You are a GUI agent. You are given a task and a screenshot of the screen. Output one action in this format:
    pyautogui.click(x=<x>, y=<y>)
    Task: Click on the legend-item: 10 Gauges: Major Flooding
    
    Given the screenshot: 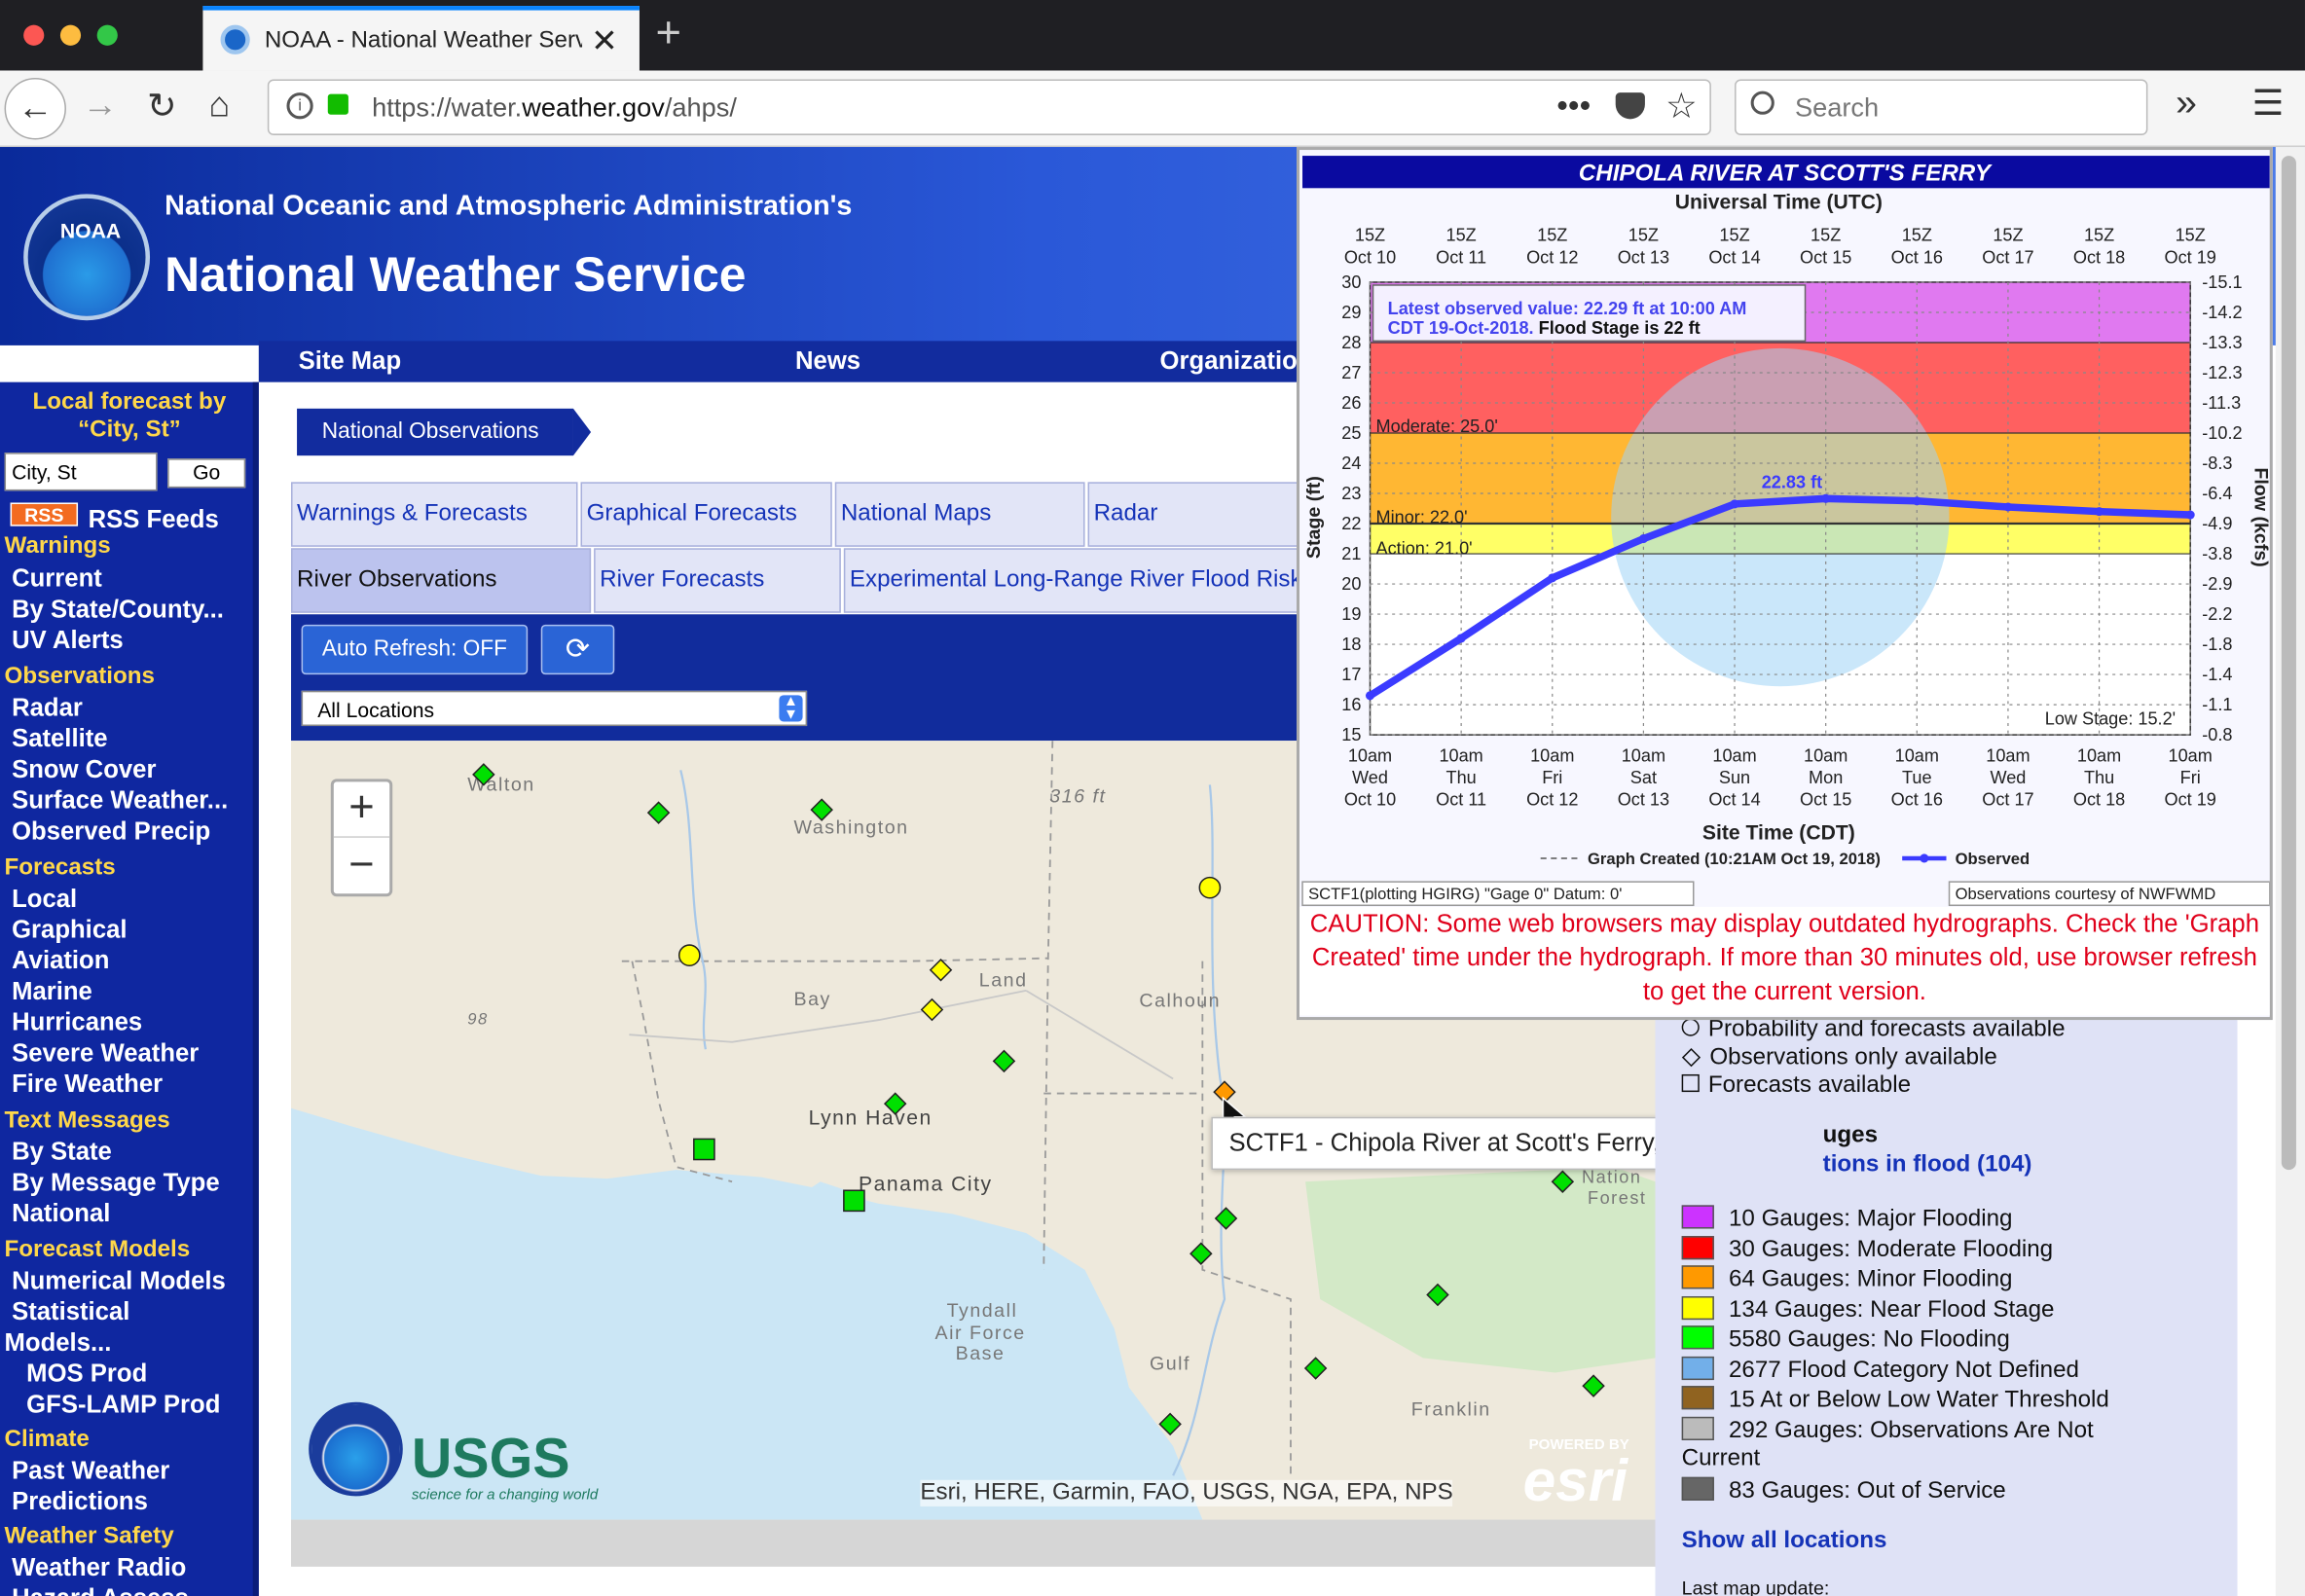 What is the action you would take?
    pyautogui.click(x=1847, y=1219)
    